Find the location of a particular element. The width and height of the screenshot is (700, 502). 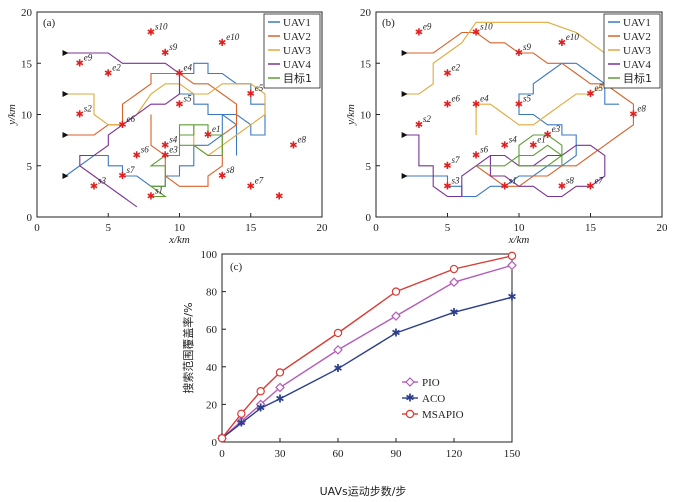

marker-label: s5 is located at coordinates (188, 98).